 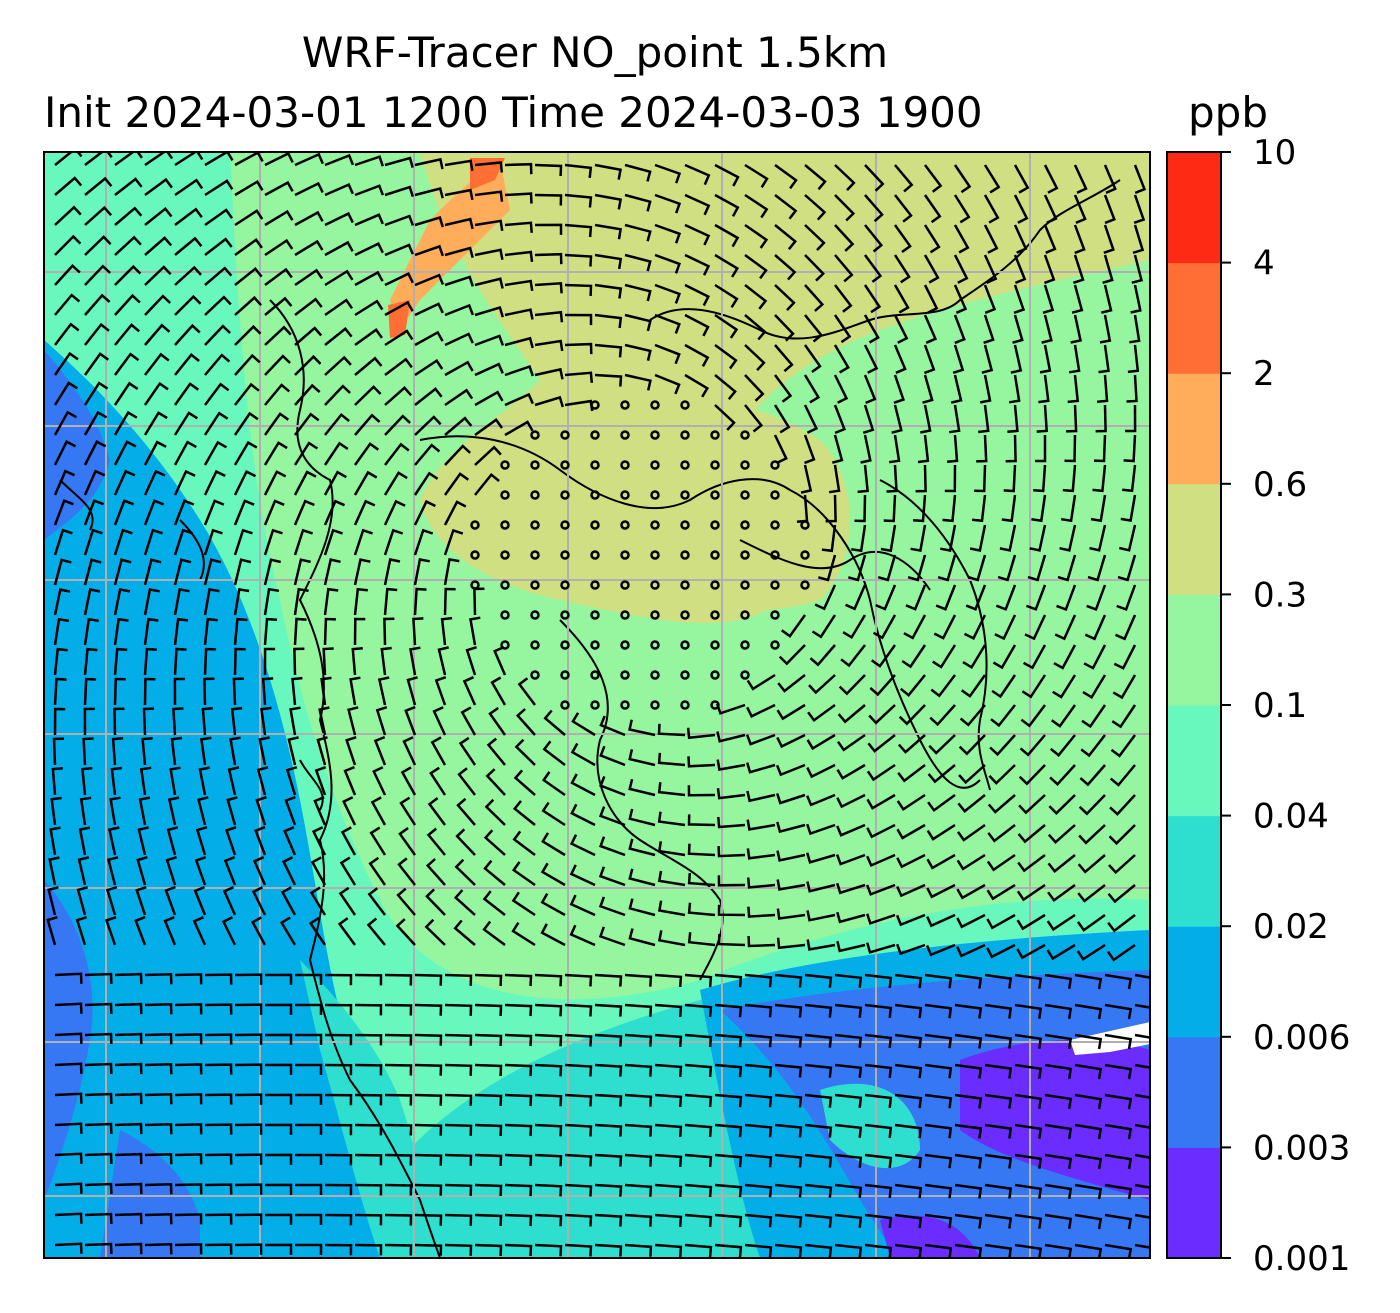 I want to click on colorbar-unit-label: ppb, so click(x=1228, y=112).